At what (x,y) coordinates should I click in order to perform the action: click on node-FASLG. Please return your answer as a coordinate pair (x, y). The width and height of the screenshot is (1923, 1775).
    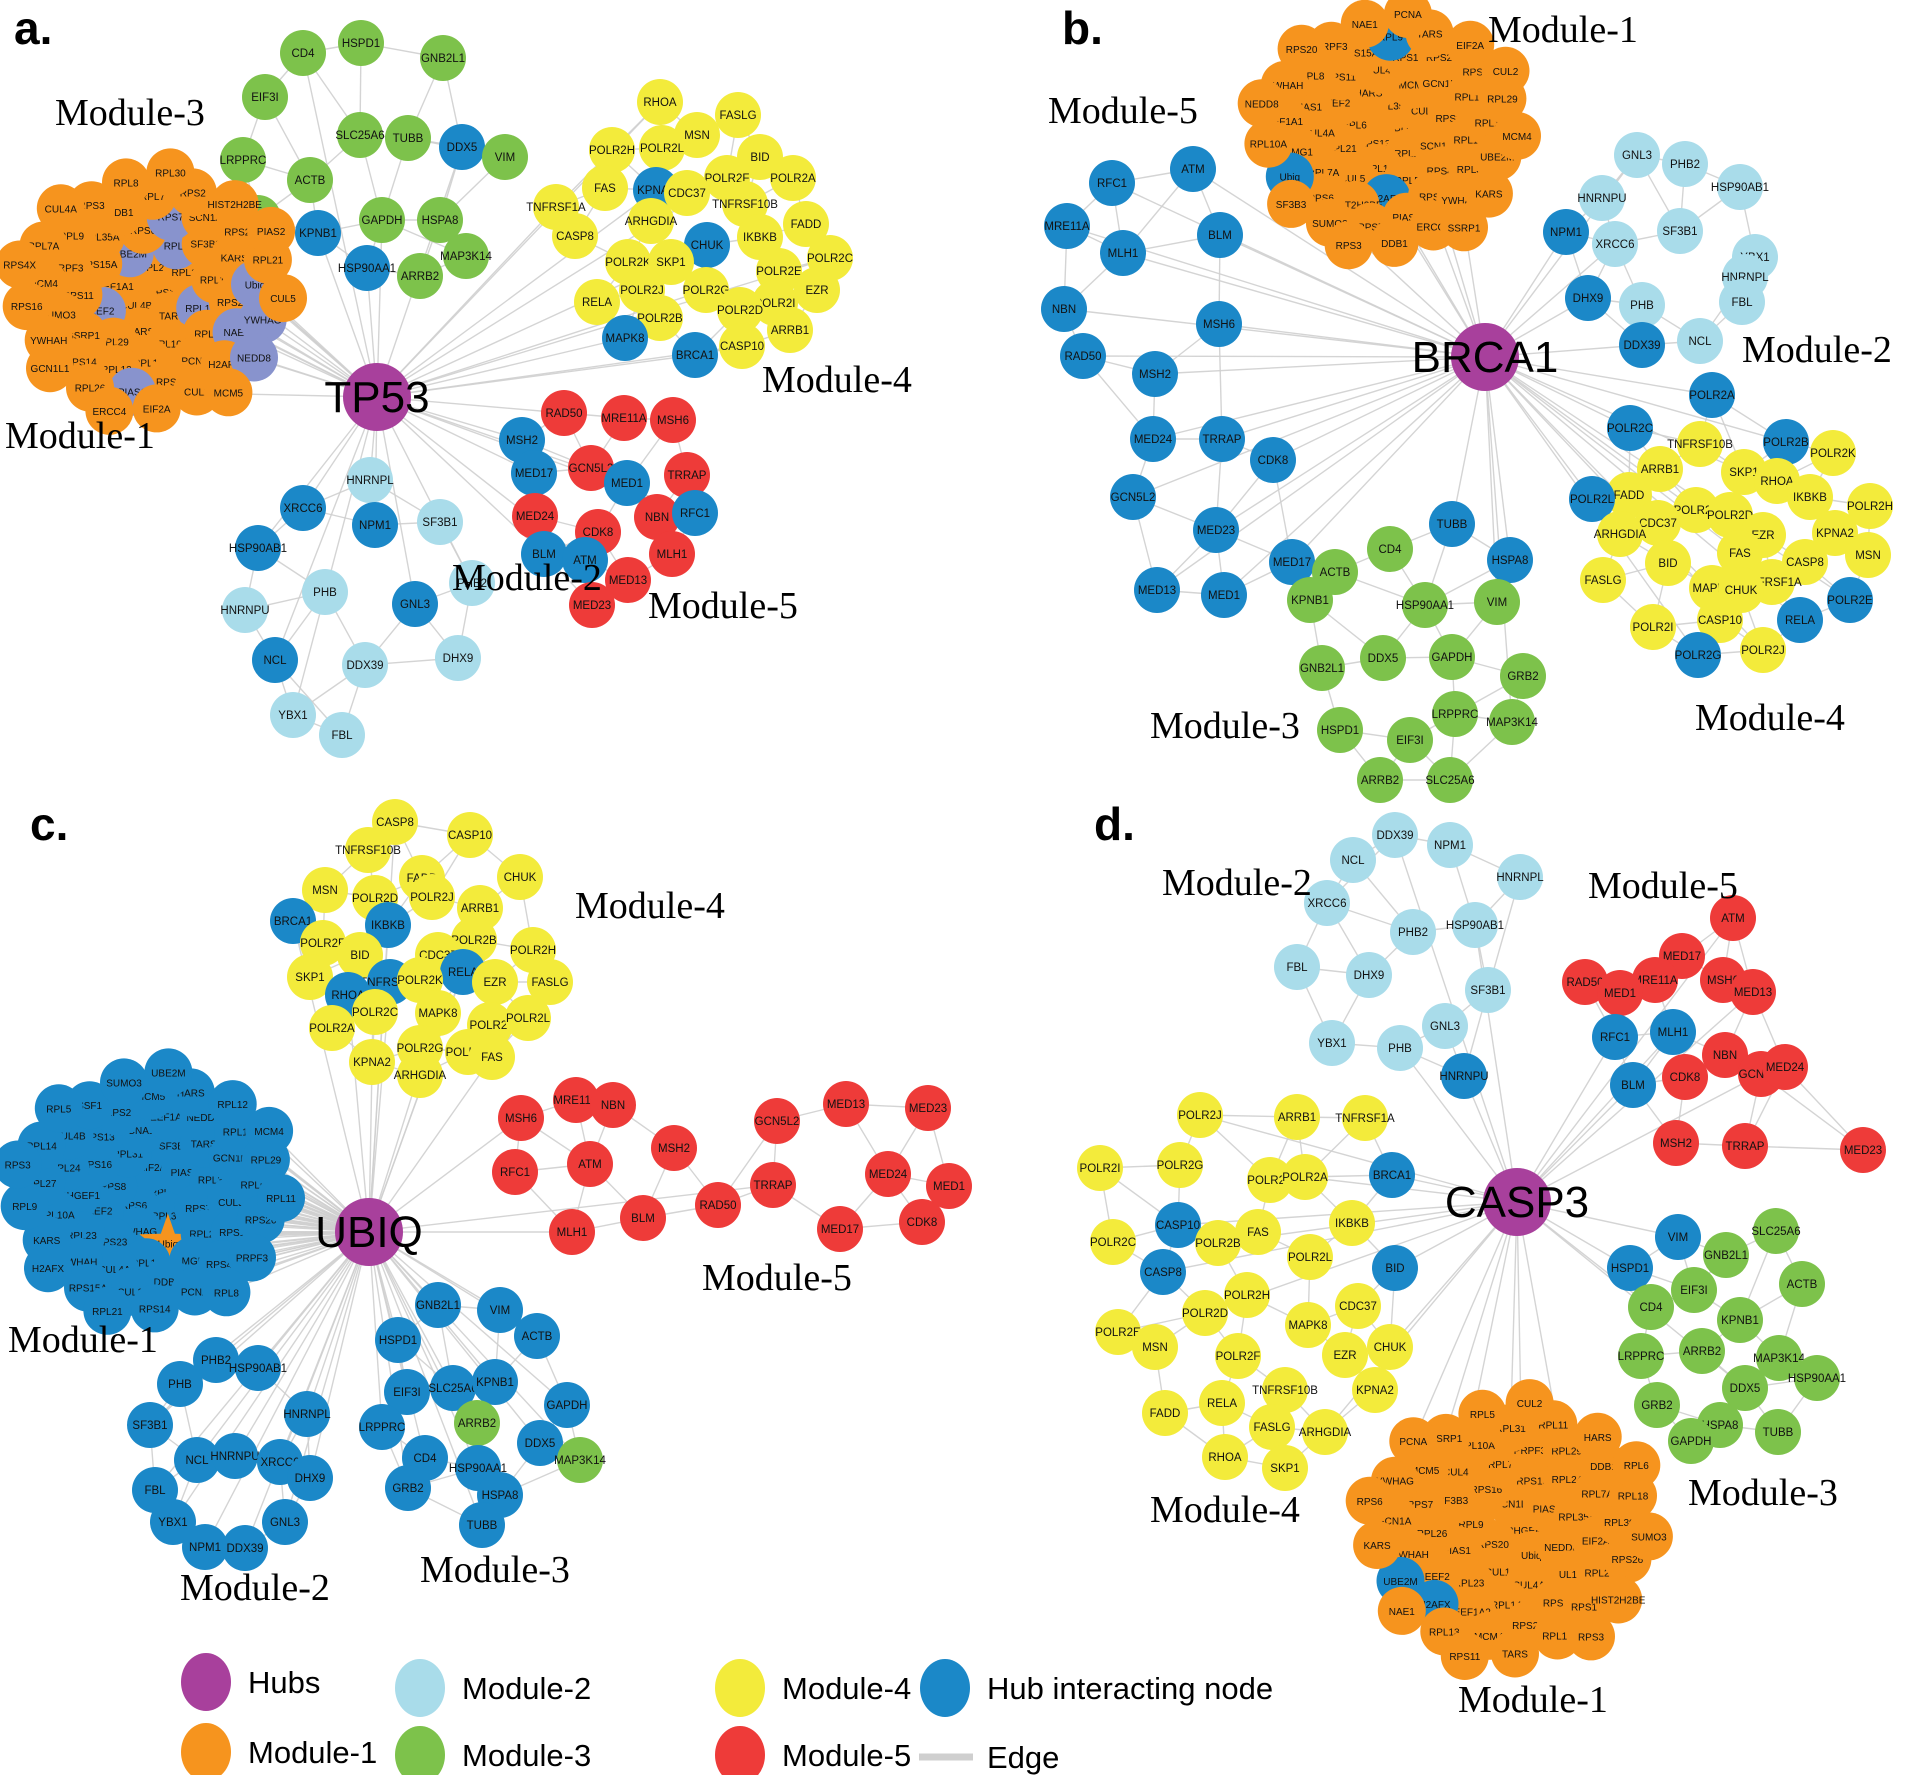
    Looking at the image, I should click on (1603, 580).